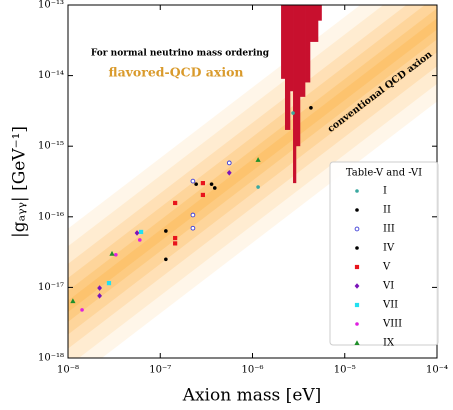  Describe the element at coordinates (384, 173) in the screenshot. I see `legend-title: Table-V and -VI` at that location.